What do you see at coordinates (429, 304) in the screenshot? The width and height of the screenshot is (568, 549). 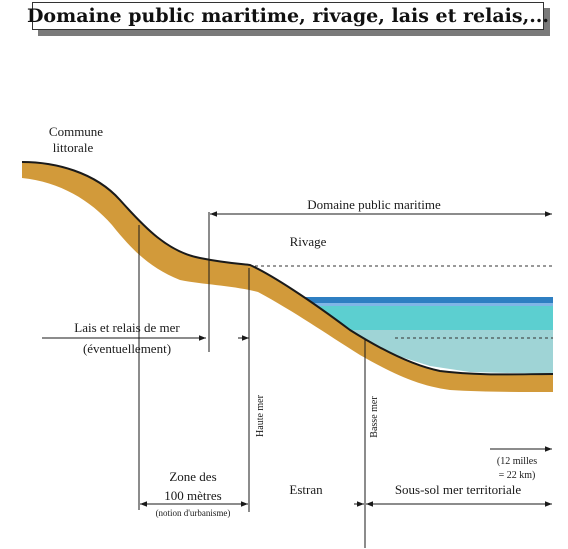 I see `sea-surface-highlight` at bounding box center [429, 304].